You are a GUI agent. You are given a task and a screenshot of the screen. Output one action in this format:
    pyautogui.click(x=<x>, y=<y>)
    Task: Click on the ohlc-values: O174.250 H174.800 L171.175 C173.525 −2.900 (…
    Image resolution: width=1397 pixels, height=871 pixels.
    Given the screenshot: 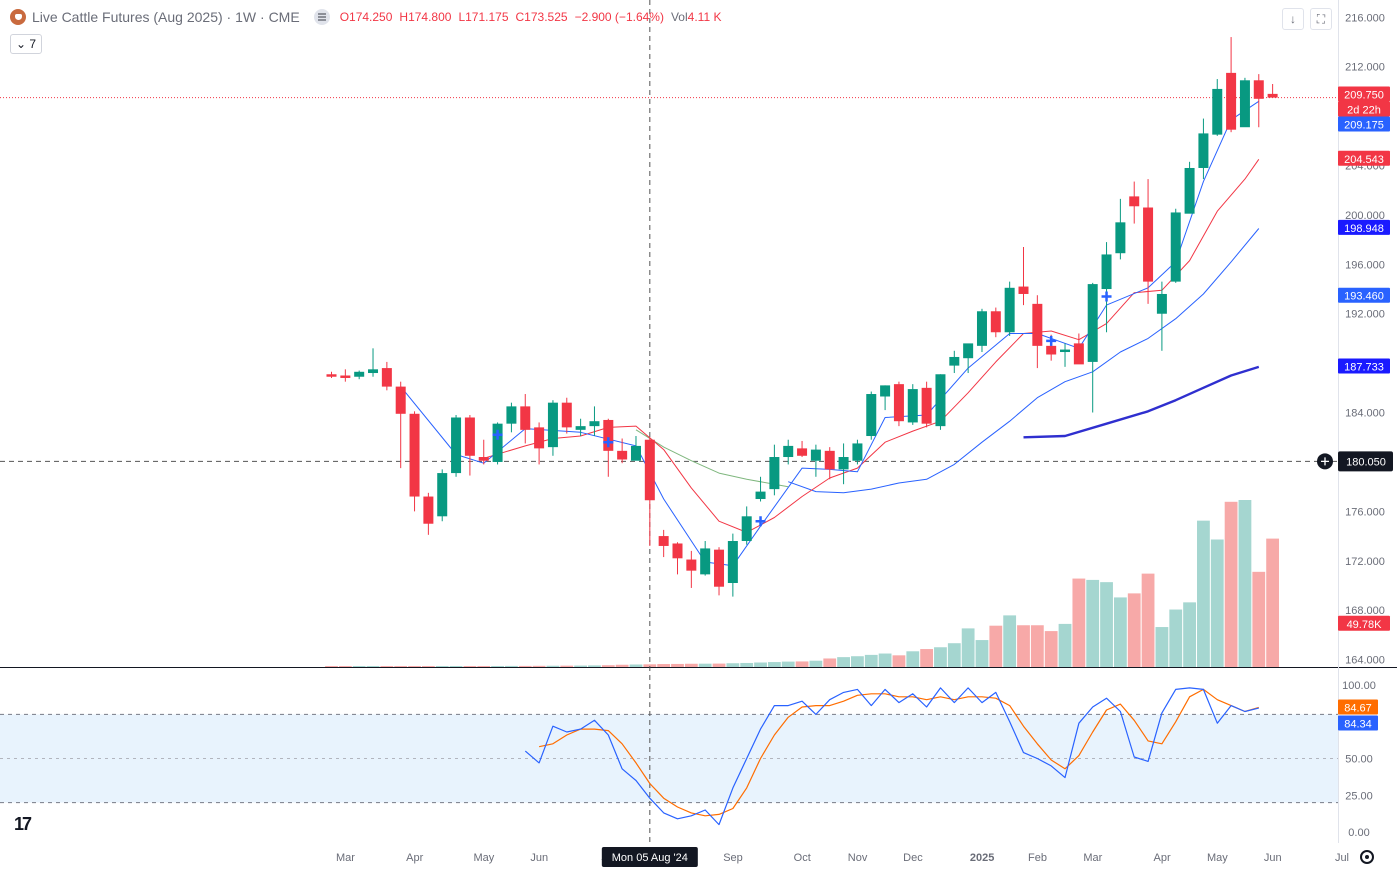 What is the action you would take?
    pyautogui.click(x=534, y=17)
    